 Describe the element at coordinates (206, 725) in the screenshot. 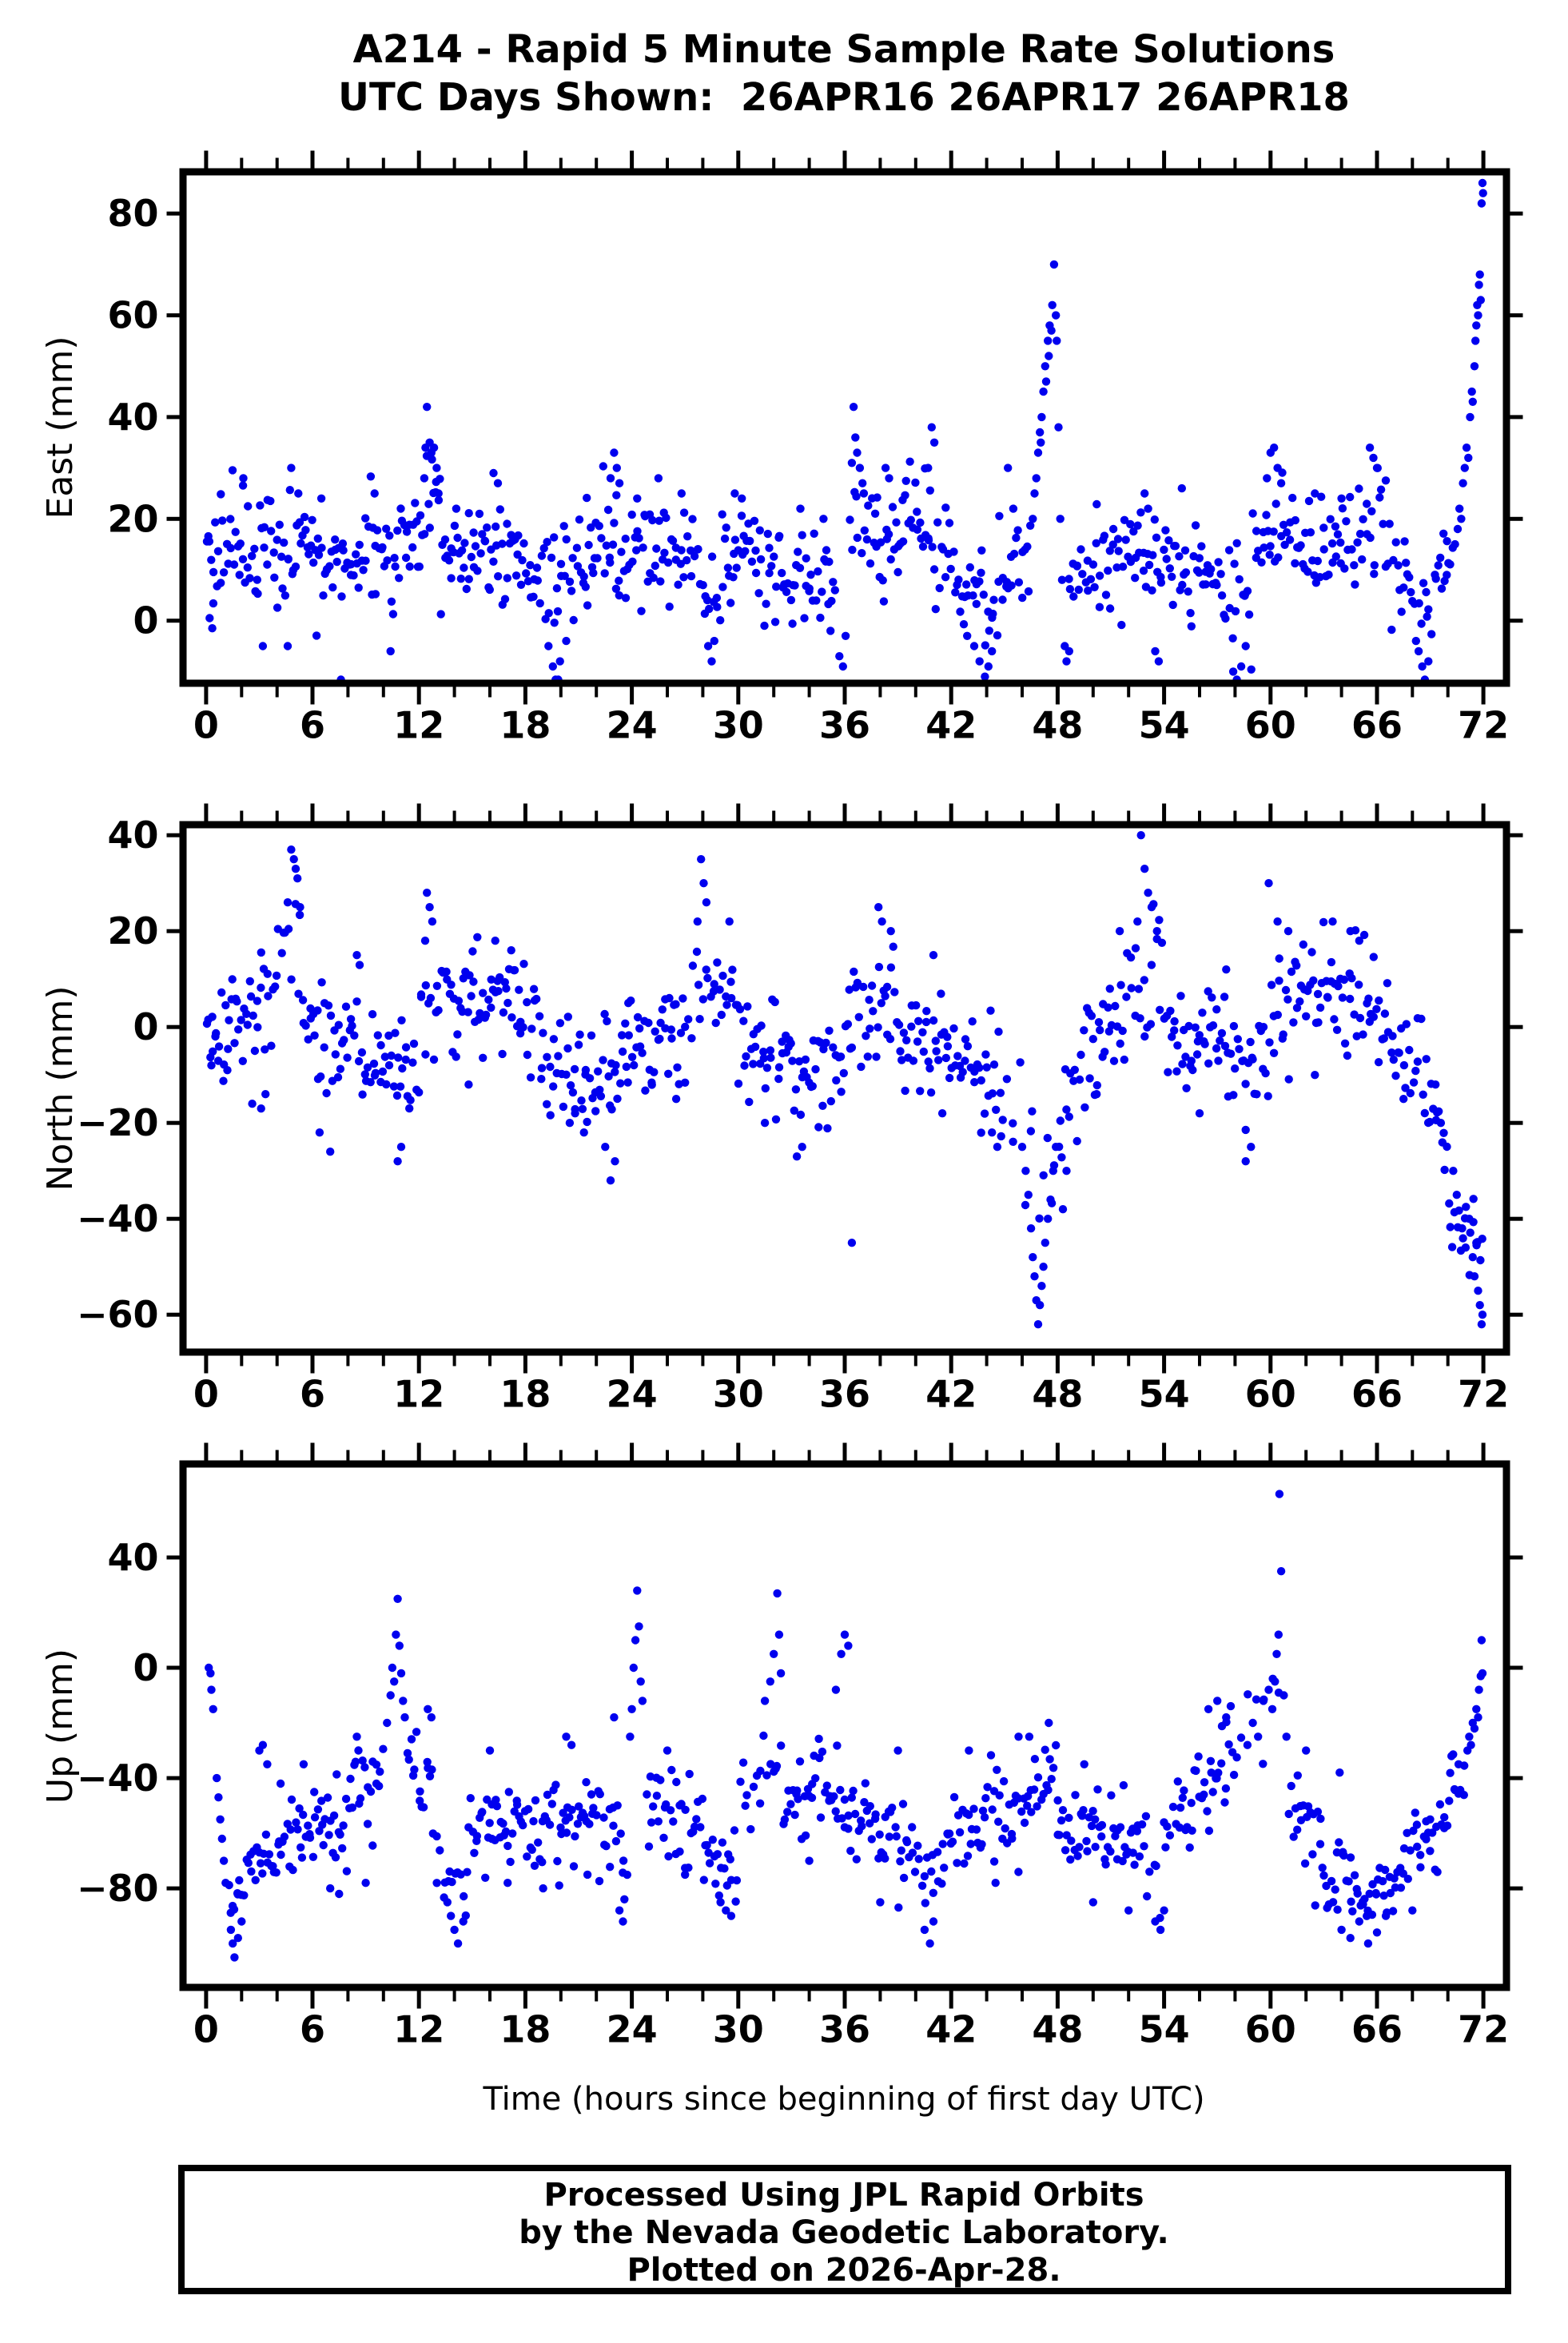

I see `x-tick-label: 0` at that location.